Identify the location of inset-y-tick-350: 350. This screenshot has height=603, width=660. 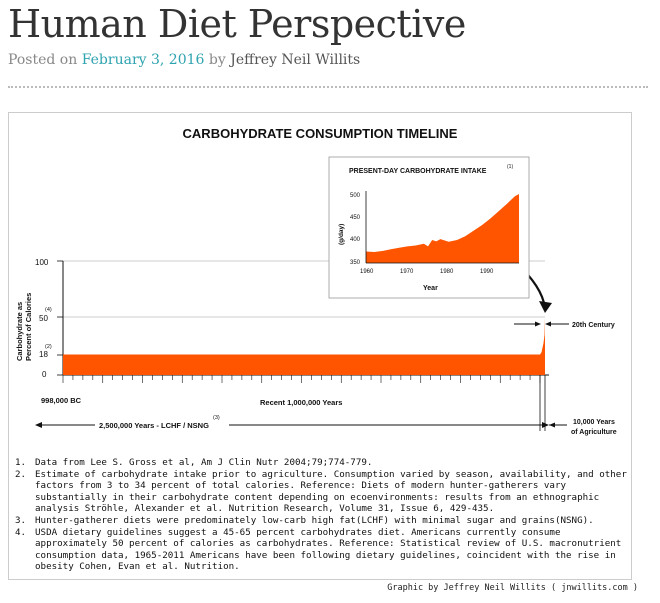
(355, 263).